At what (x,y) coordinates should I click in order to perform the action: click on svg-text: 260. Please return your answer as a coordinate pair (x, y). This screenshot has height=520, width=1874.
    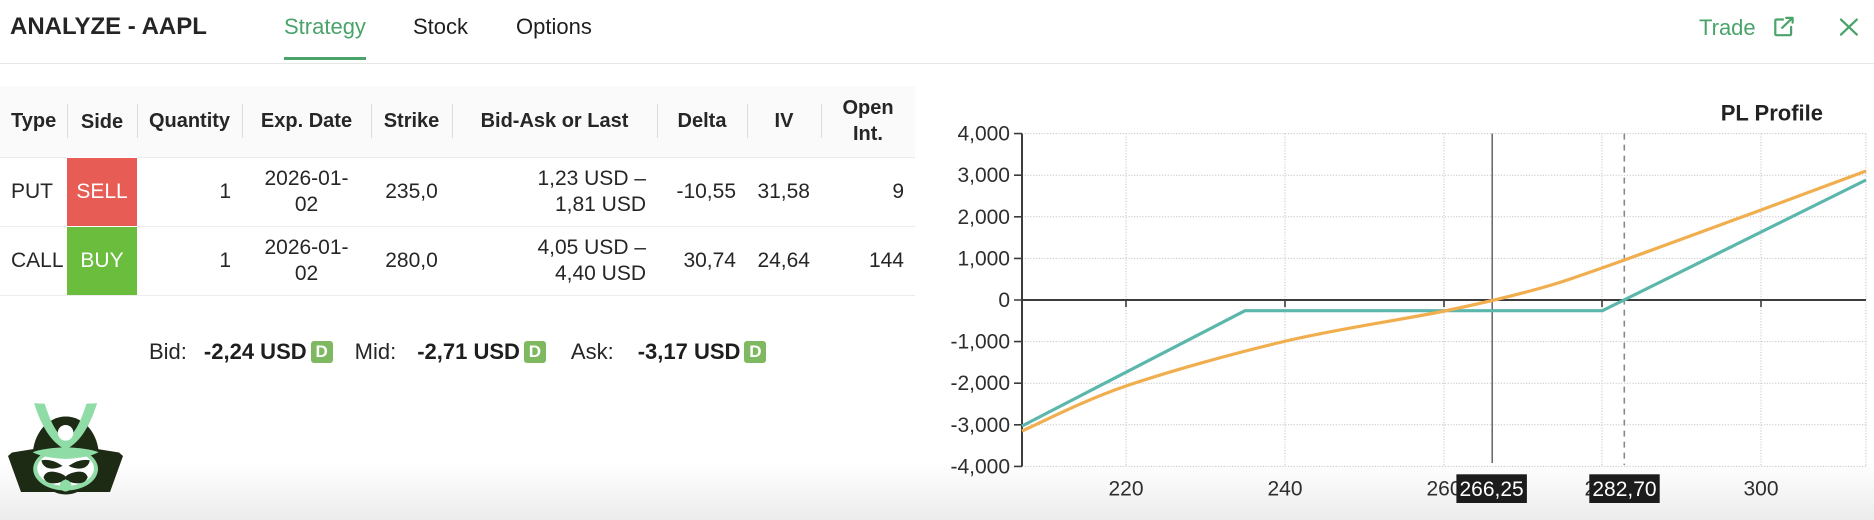
    Looking at the image, I should click on (1443, 489).